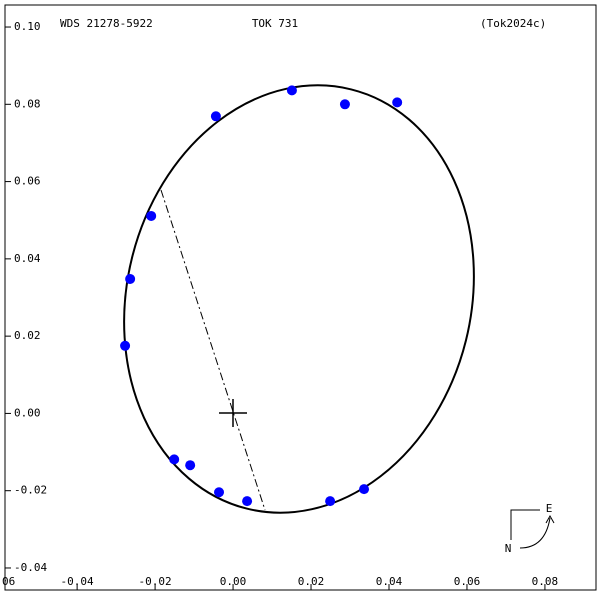 This screenshot has height=600, width=600. I want to click on compass-arrow, so click(537, 531).